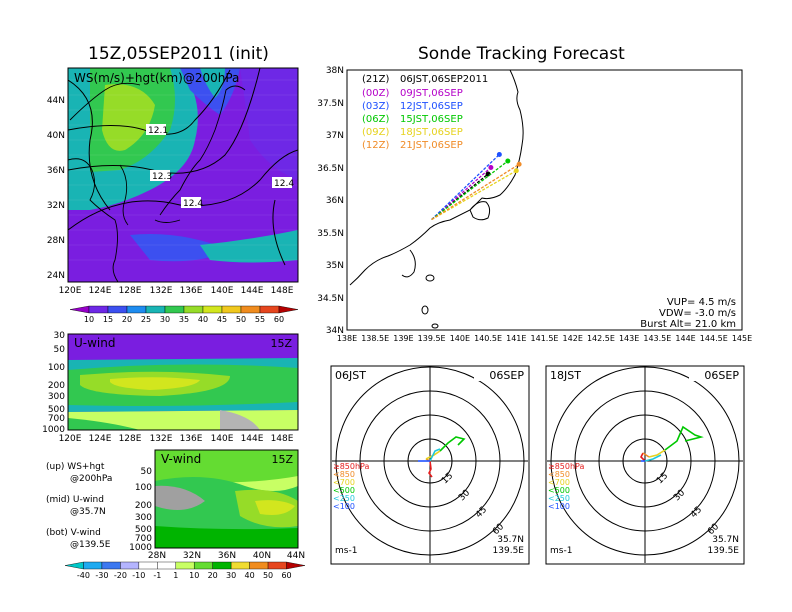 The image size is (792, 612). Describe the element at coordinates (184, 319) in the screenshot. I see `colorbar-tick: 35` at that location.